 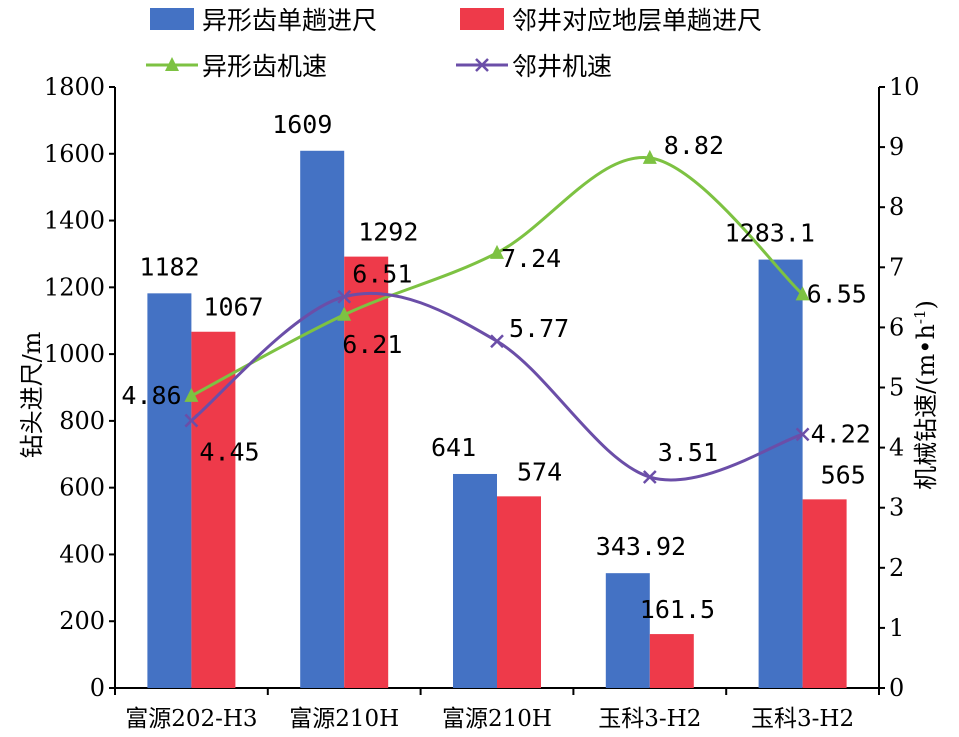 What do you see at coordinates (82, 554) in the screenshot?
I see `left-tick-label: 400` at bounding box center [82, 554].